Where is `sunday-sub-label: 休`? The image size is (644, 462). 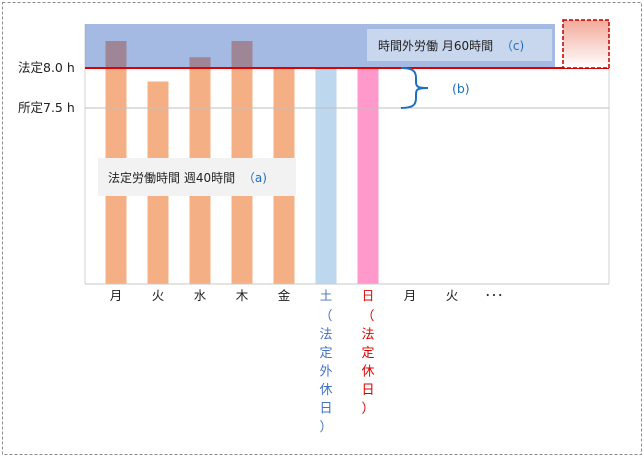
sunday-sub-label: 休 is located at coordinates (367, 372).